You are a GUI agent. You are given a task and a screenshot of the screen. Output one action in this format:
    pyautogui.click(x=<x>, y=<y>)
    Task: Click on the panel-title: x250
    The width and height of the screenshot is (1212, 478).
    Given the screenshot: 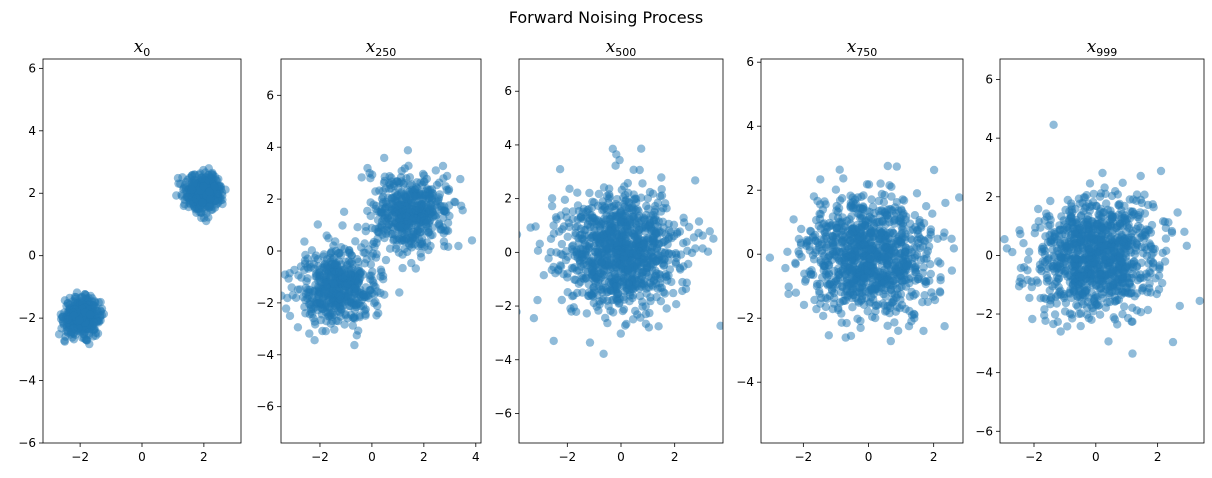 What is the action you would take?
    pyautogui.click(x=381, y=48)
    